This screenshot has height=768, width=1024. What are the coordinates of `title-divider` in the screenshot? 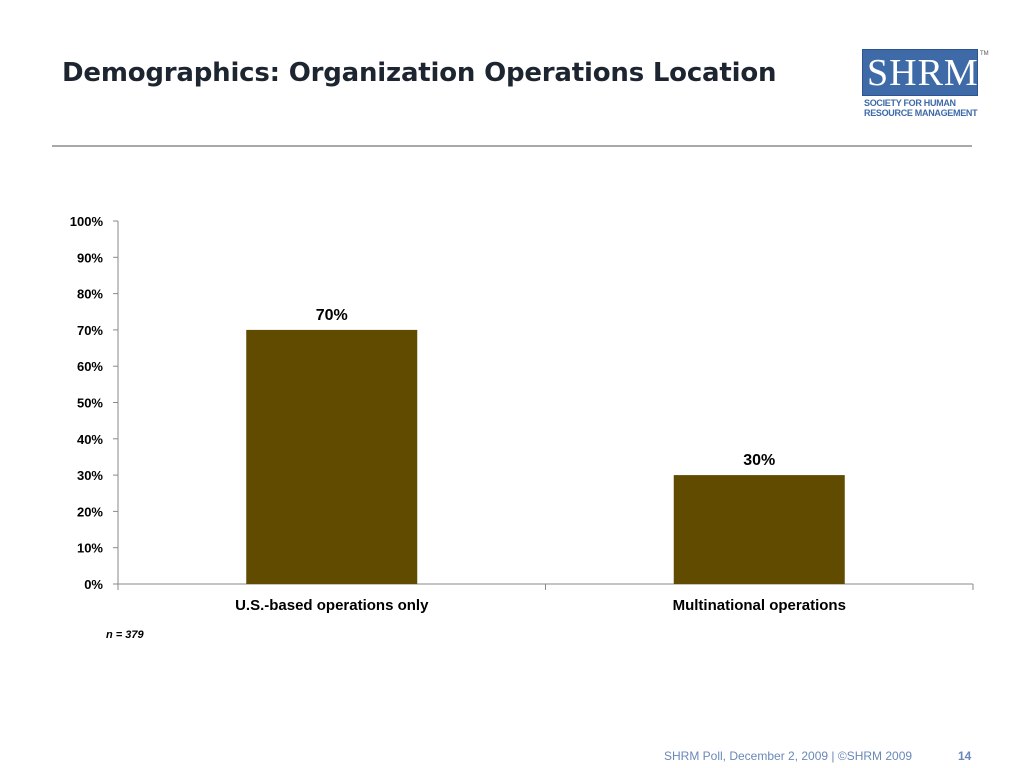 It's located at (512, 146).